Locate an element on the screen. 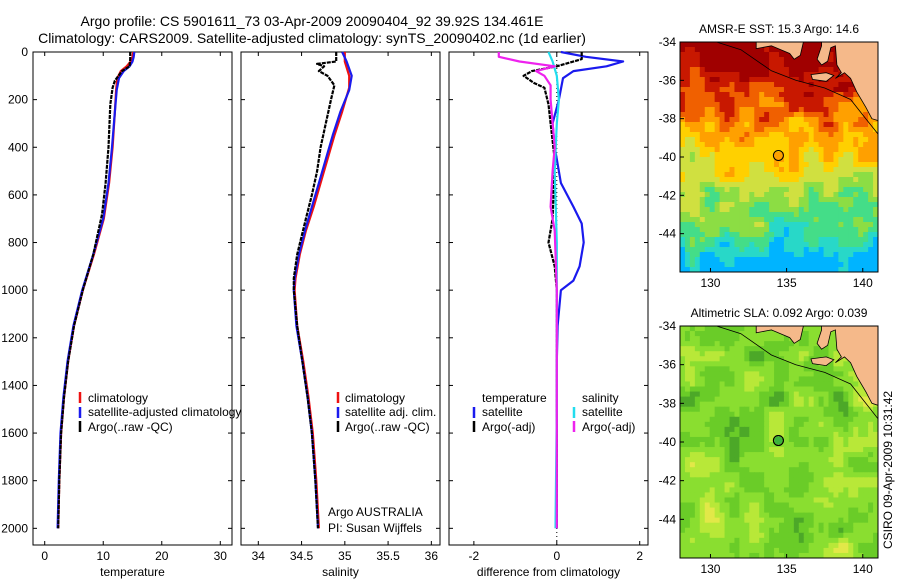 This screenshot has height=580, width=900. x-tick-label: 35 is located at coordinates (345, 556).